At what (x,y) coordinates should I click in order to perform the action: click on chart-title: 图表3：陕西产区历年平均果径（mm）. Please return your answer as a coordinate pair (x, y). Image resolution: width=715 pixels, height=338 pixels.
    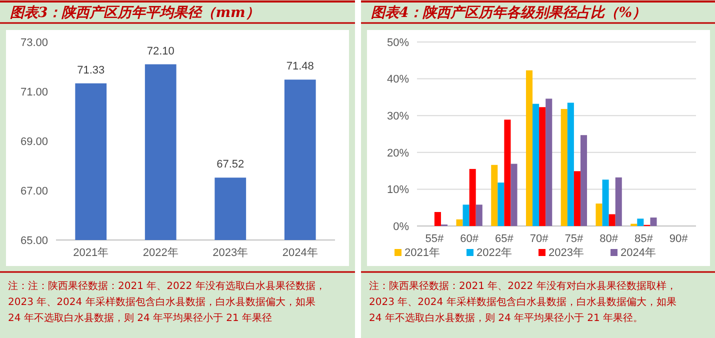
    Looking at the image, I should click on (135, 12).